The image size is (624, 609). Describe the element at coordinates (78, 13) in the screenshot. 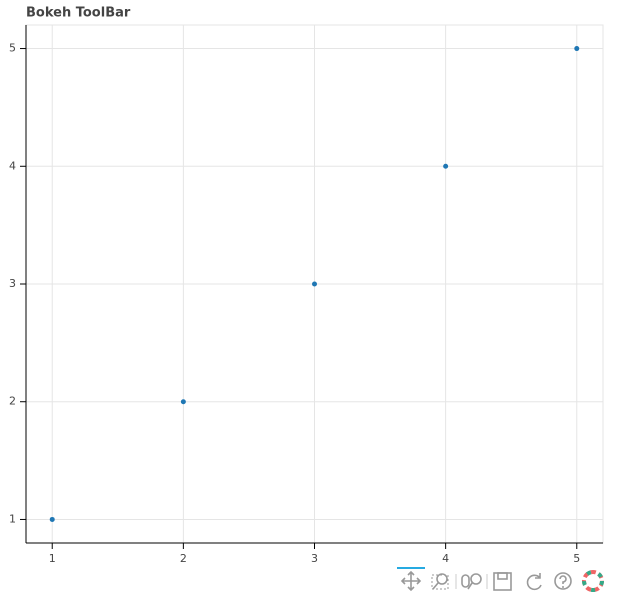

I see `chart-title: Bokeh ToolBar` at that location.